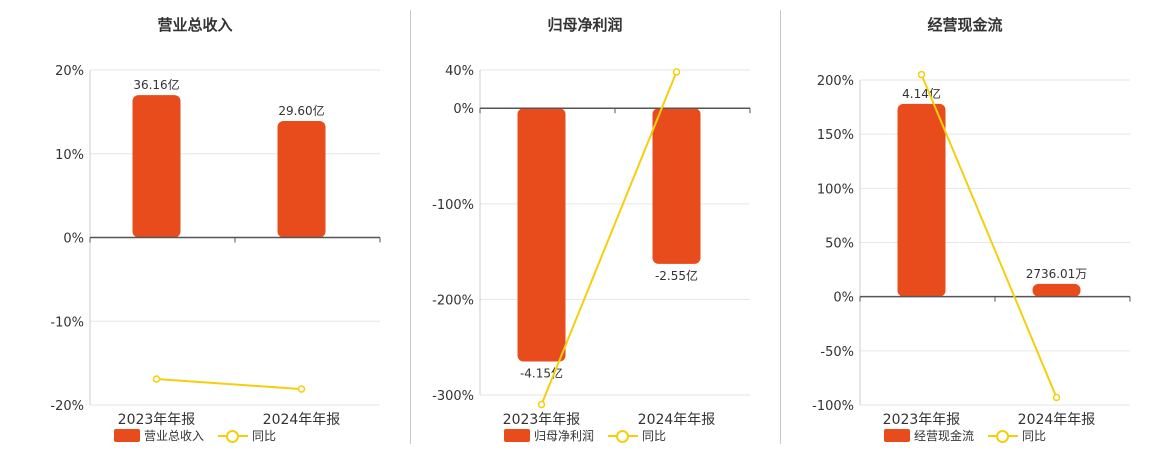 Image resolution: width=1160 pixels, height=450 pixels. Describe the element at coordinates (67, 322) in the screenshot. I see `y-tick-label: -10%` at that location.